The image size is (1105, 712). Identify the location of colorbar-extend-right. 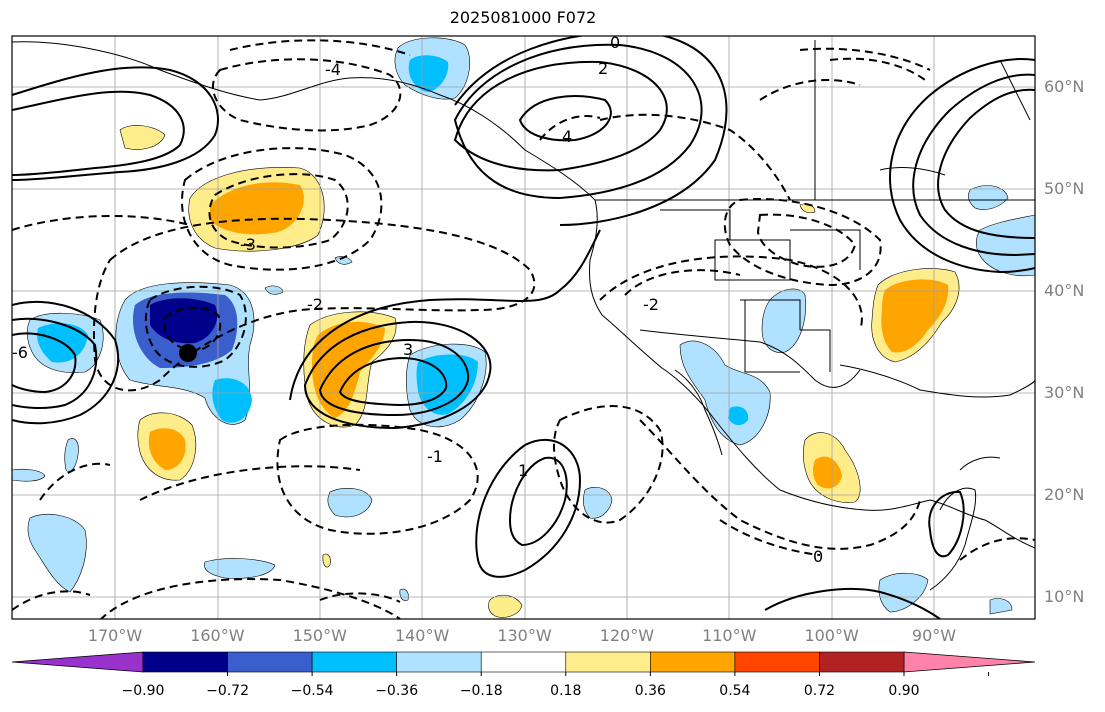
(969, 662).